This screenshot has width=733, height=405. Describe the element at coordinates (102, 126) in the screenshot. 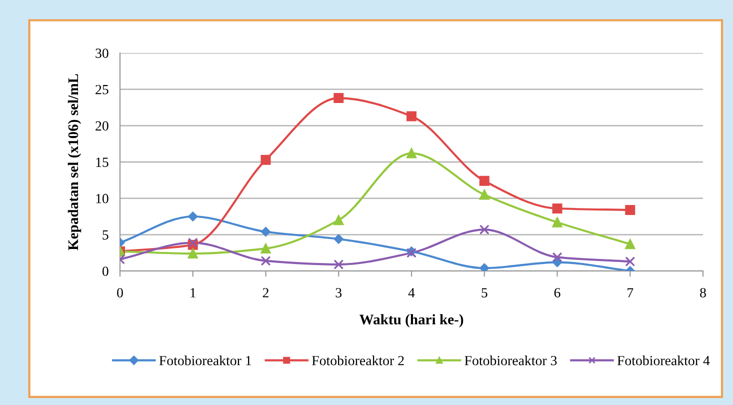

I see `y-tick-label: 20` at that location.